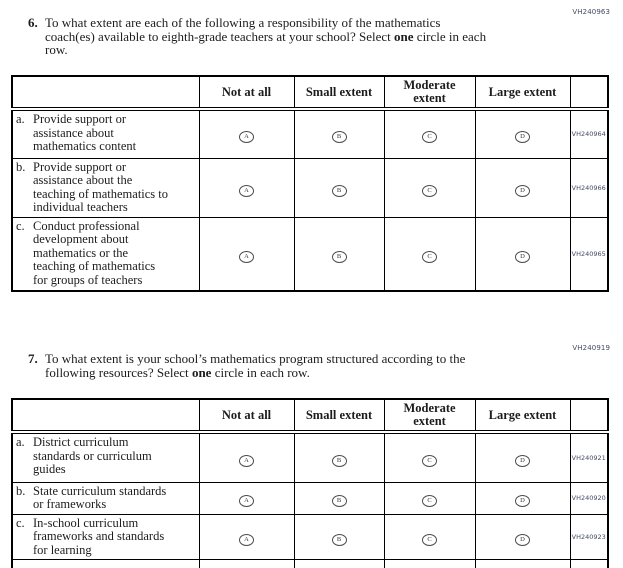 The height and width of the screenshot is (568, 623). What do you see at coordinates (36, 36) in the screenshot?
I see `question6-number: 6.` at bounding box center [36, 36].